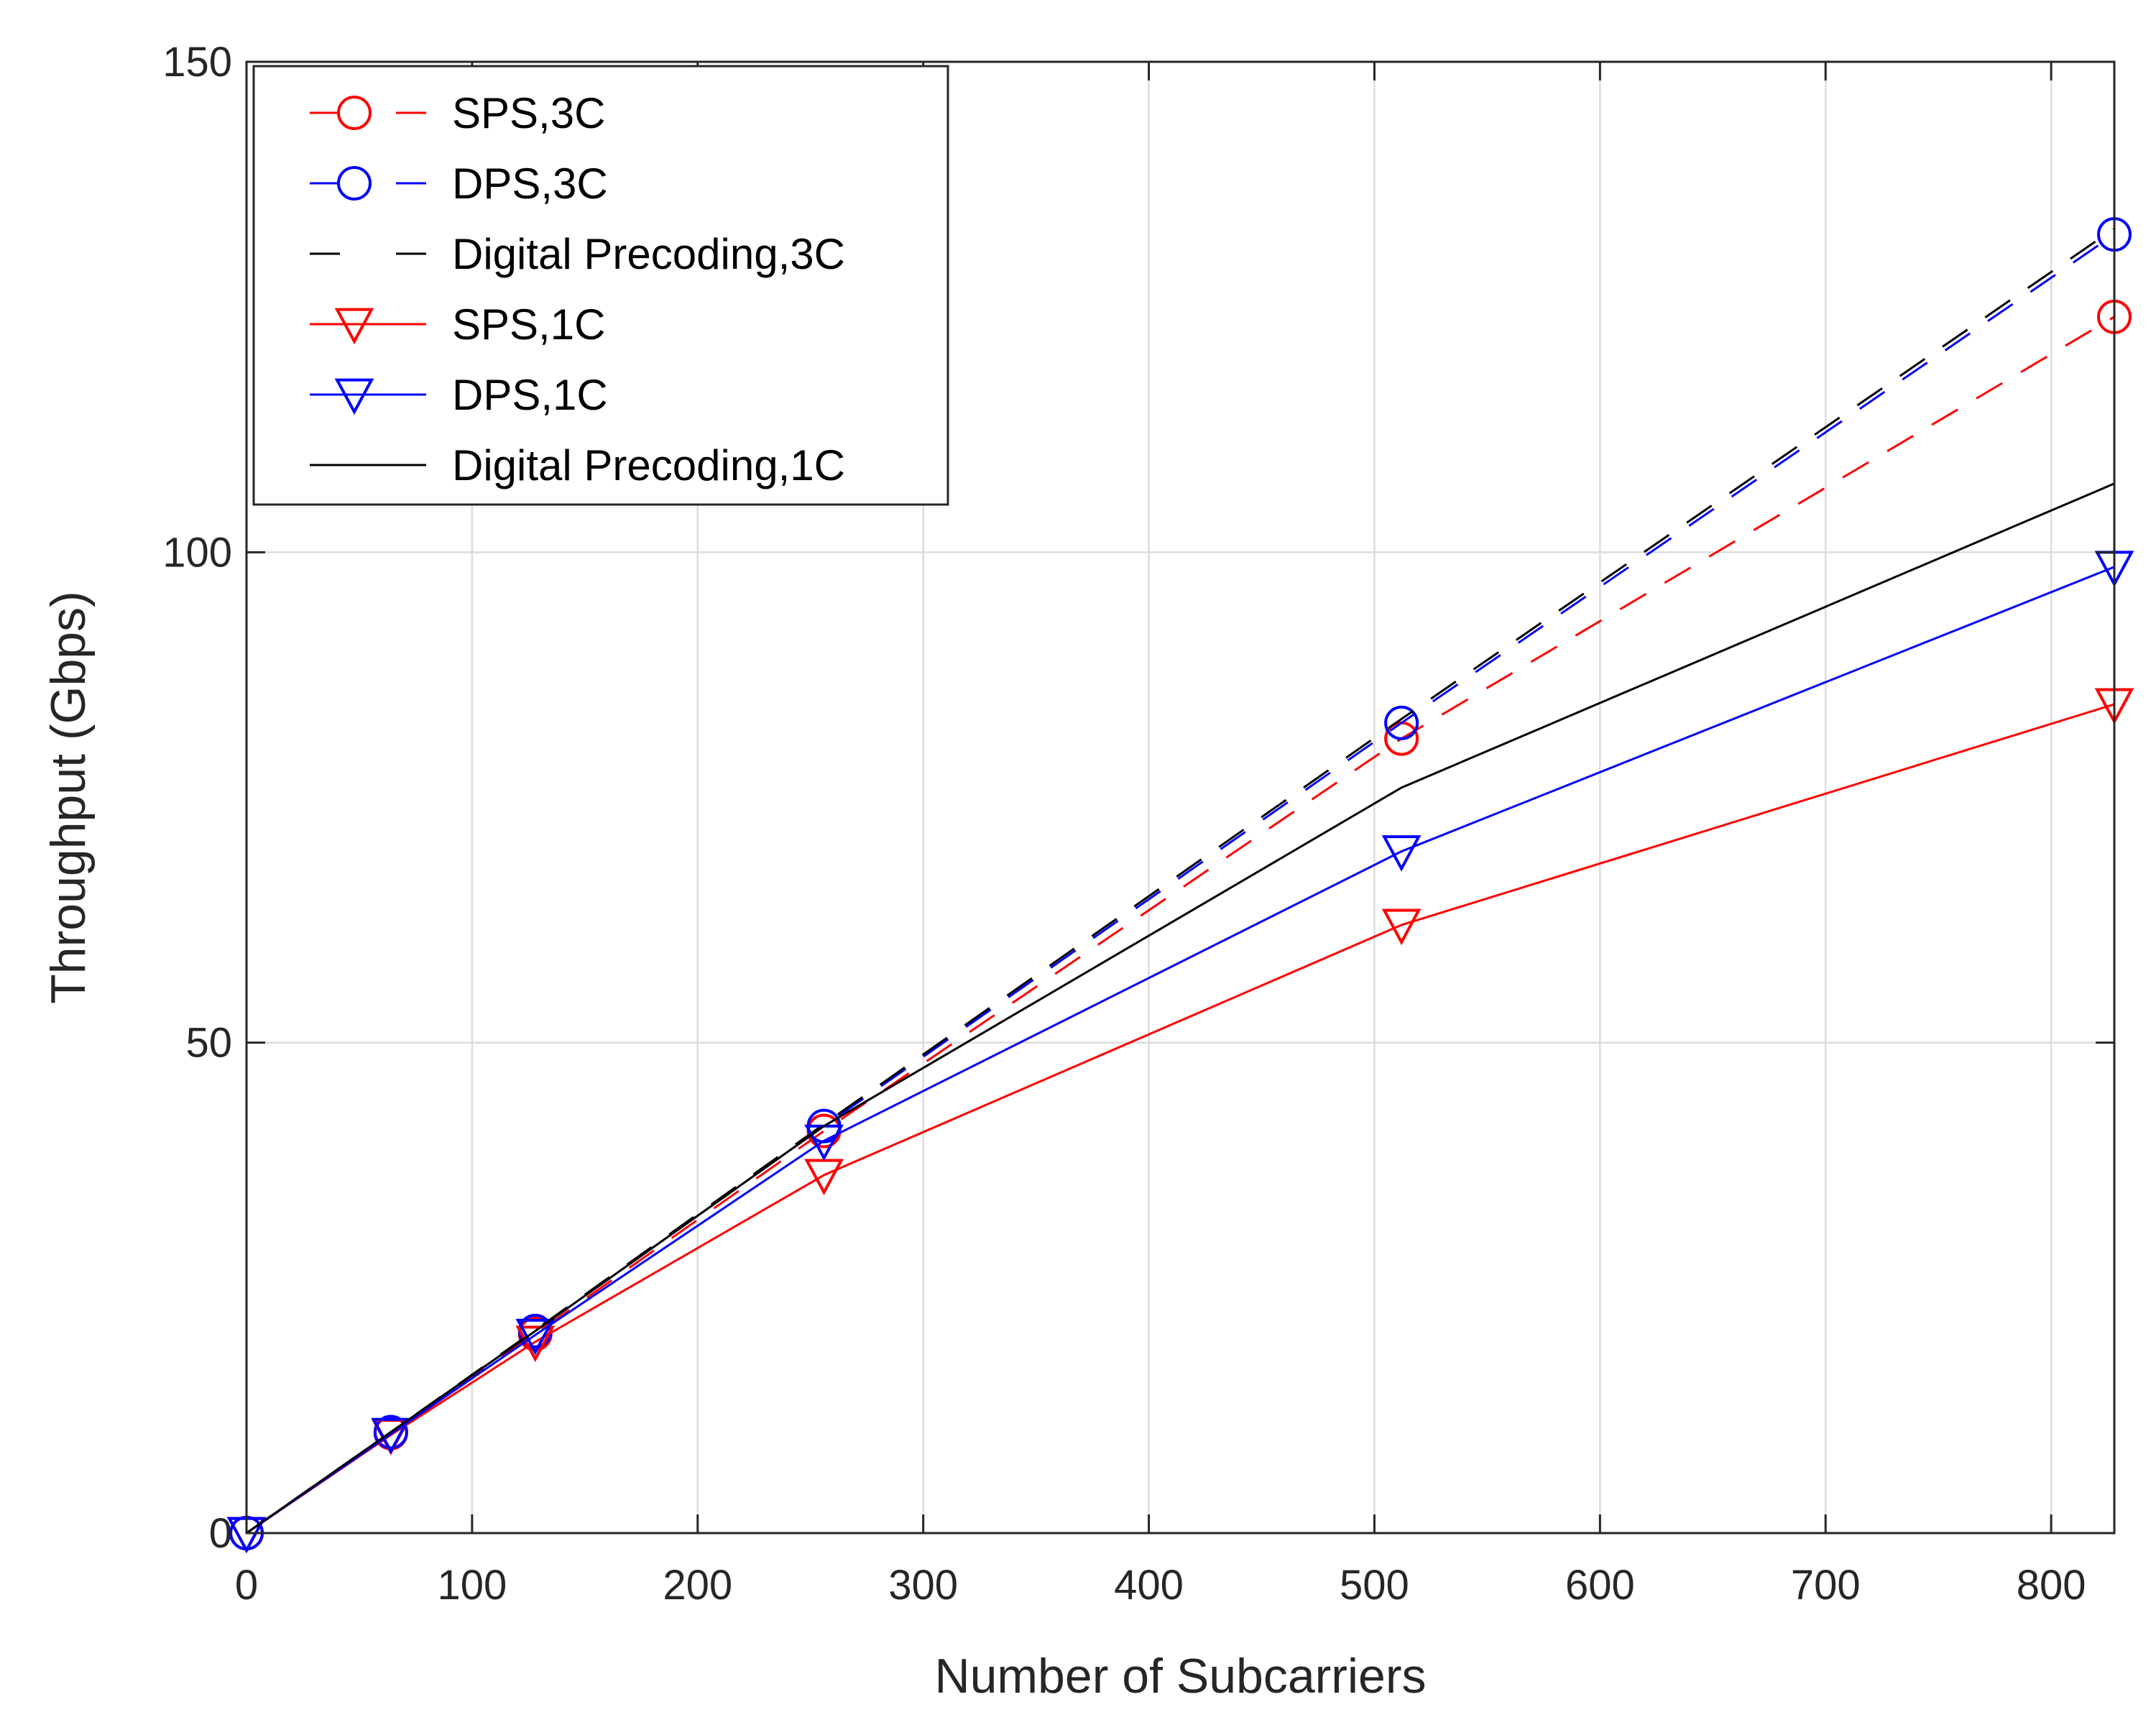  Describe the element at coordinates (530, 395) in the screenshot. I see `legend-label: DPS,1C` at that location.